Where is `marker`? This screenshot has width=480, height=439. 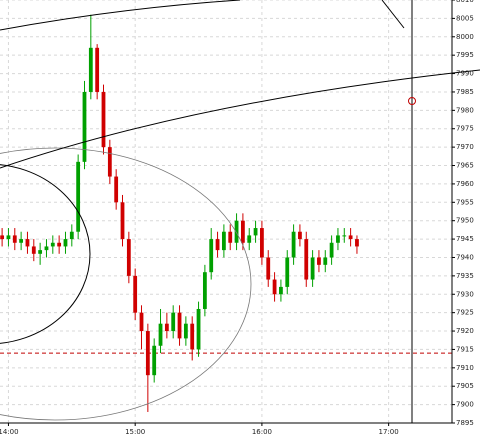
marker is located at coordinates (412, 101).